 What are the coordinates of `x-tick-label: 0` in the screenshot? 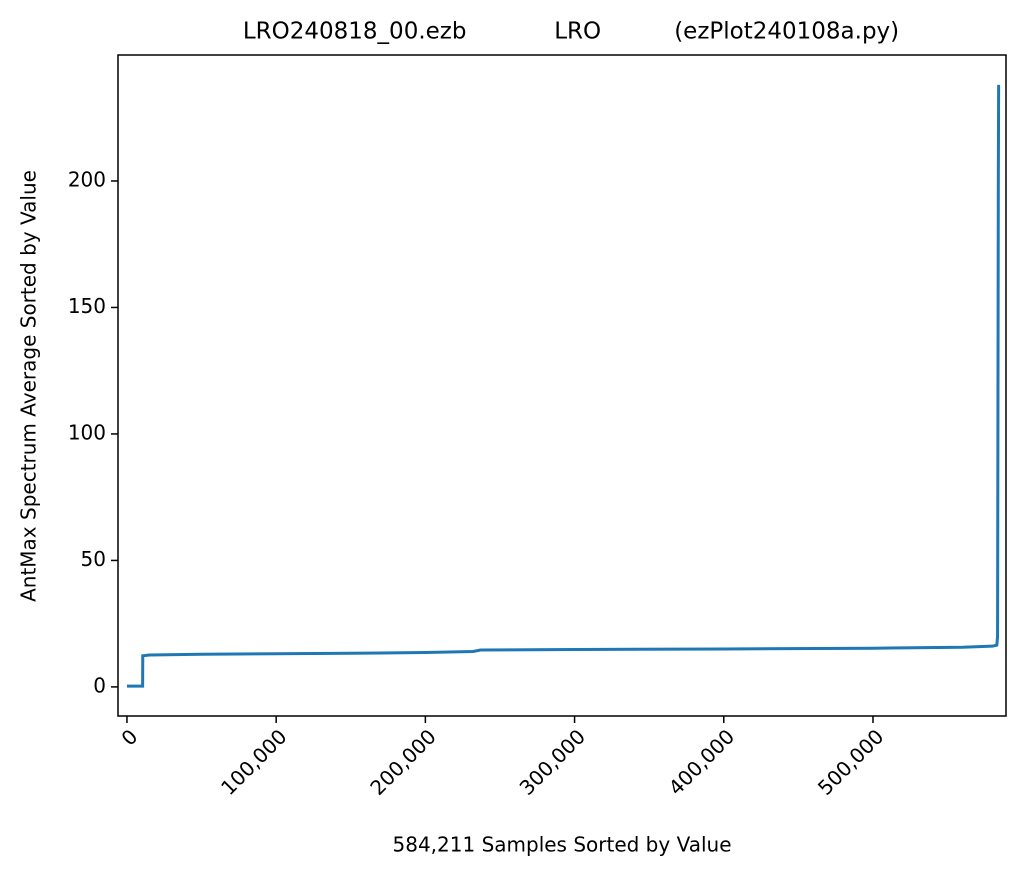 It's located at (129, 737).